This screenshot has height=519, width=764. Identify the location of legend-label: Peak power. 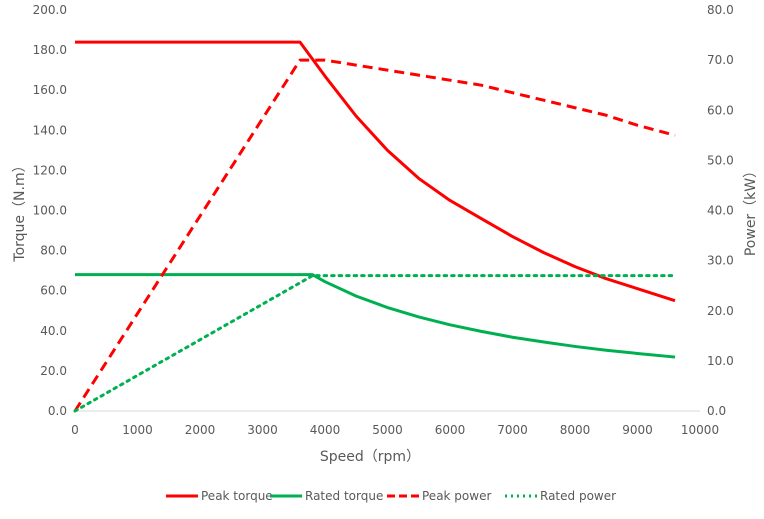
(456, 496).